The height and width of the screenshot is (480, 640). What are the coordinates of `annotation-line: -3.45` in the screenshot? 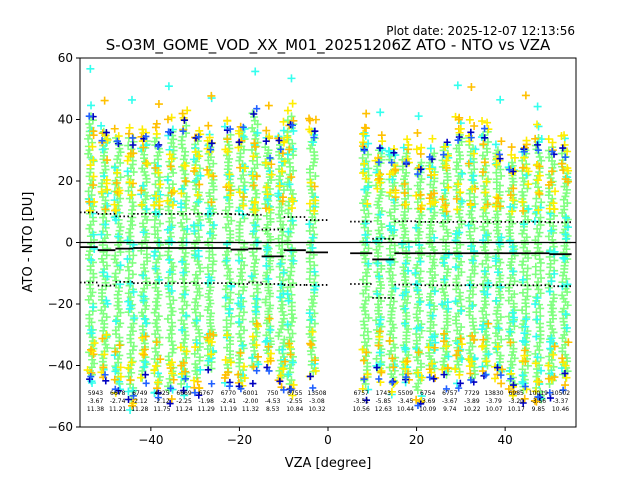 It's located at (406, 401).